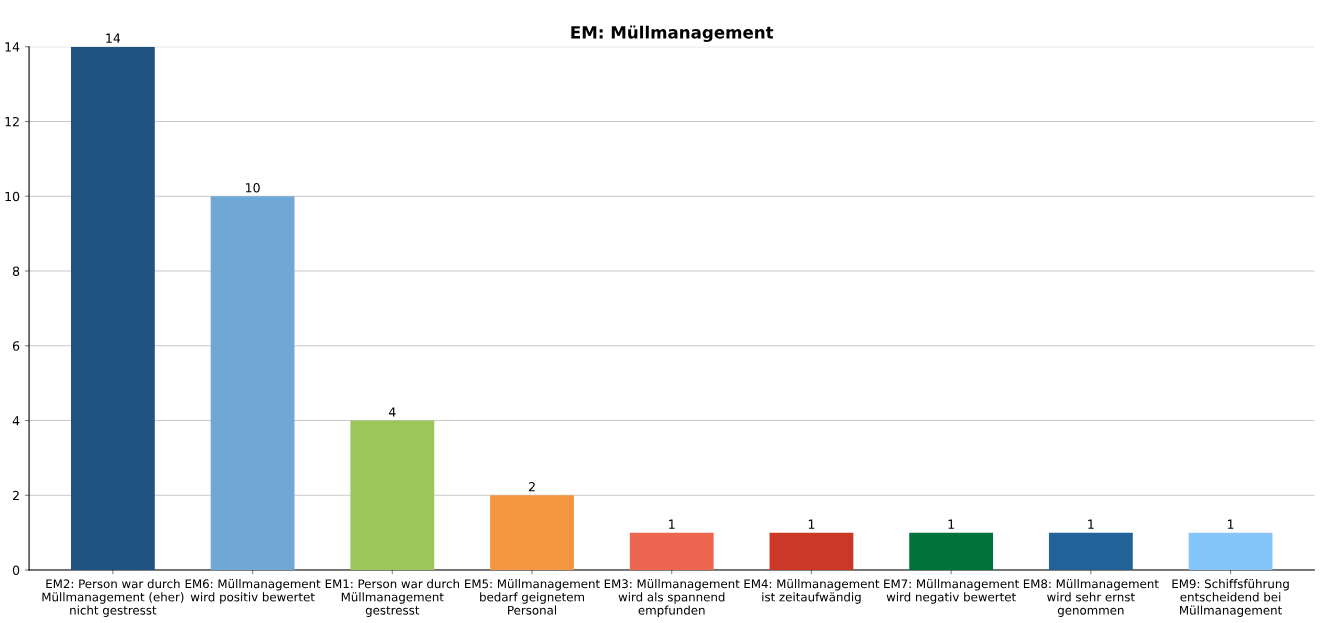 Image resolution: width=1321 pixels, height=623 pixels. What do you see at coordinates (672, 598) in the screenshot?
I see `x-tick-label: EM3: Müllmanagement wird als spannend empfunden` at bounding box center [672, 598].